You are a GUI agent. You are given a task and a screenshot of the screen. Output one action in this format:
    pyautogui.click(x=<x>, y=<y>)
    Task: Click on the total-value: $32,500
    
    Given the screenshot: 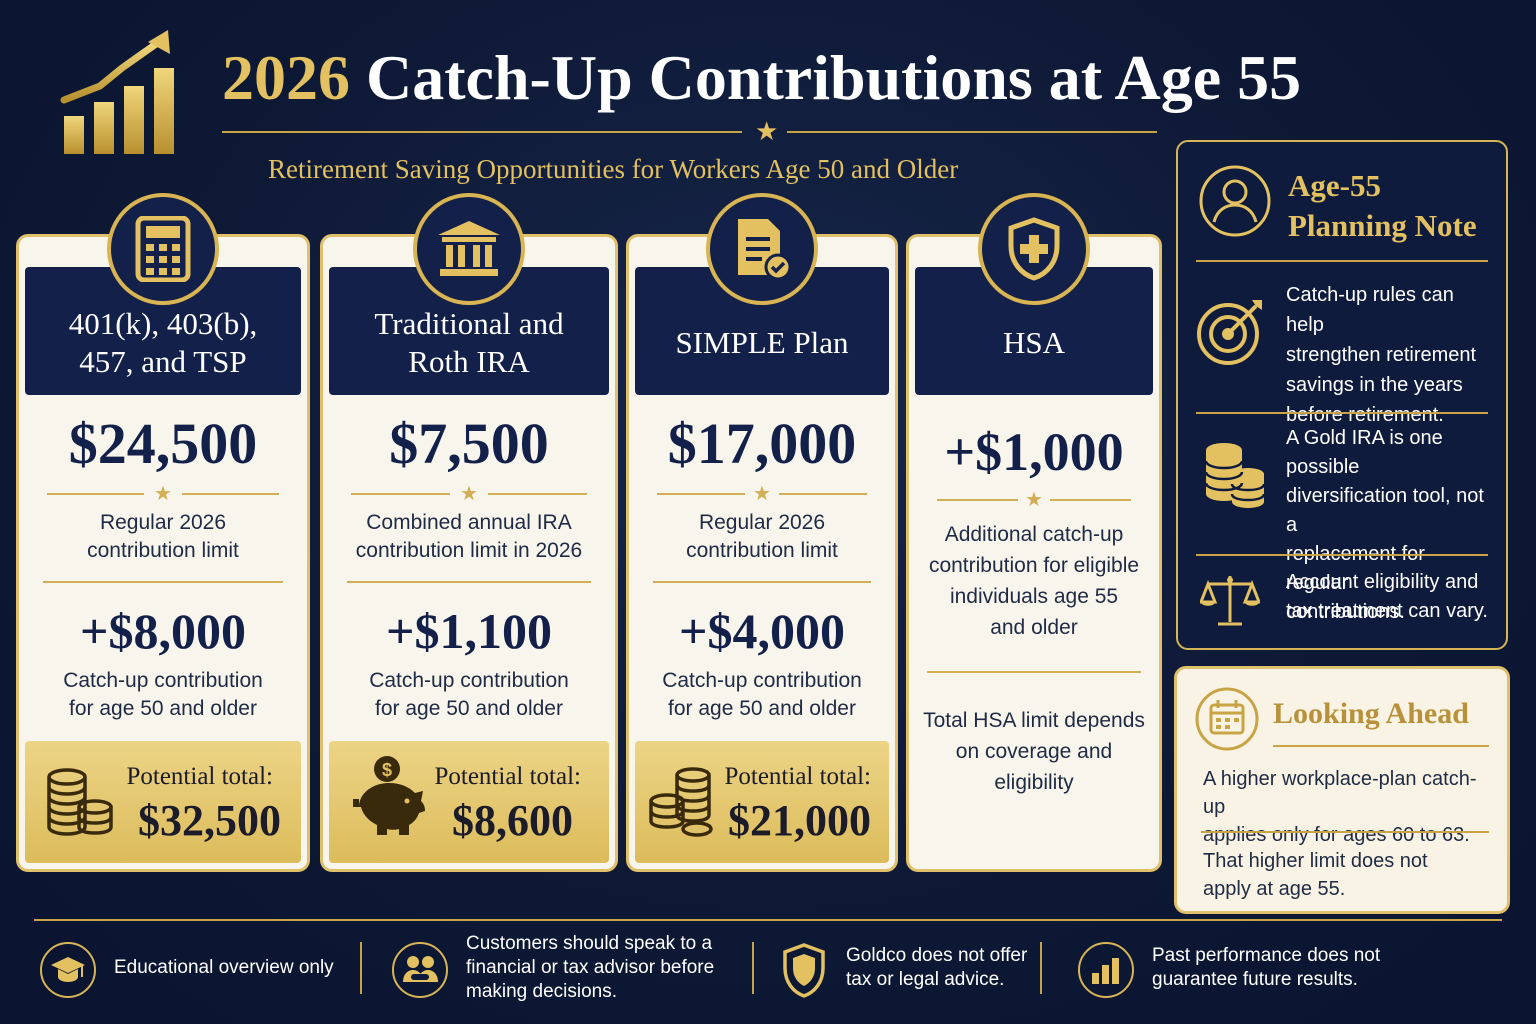 What is the action you would take?
    pyautogui.click(x=209, y=820)
    